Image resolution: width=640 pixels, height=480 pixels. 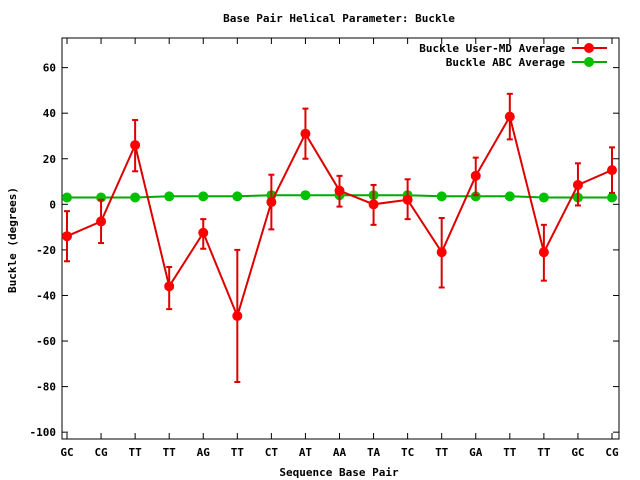 I want to click on x-tick-label: TC, so click(x=407, y=452).